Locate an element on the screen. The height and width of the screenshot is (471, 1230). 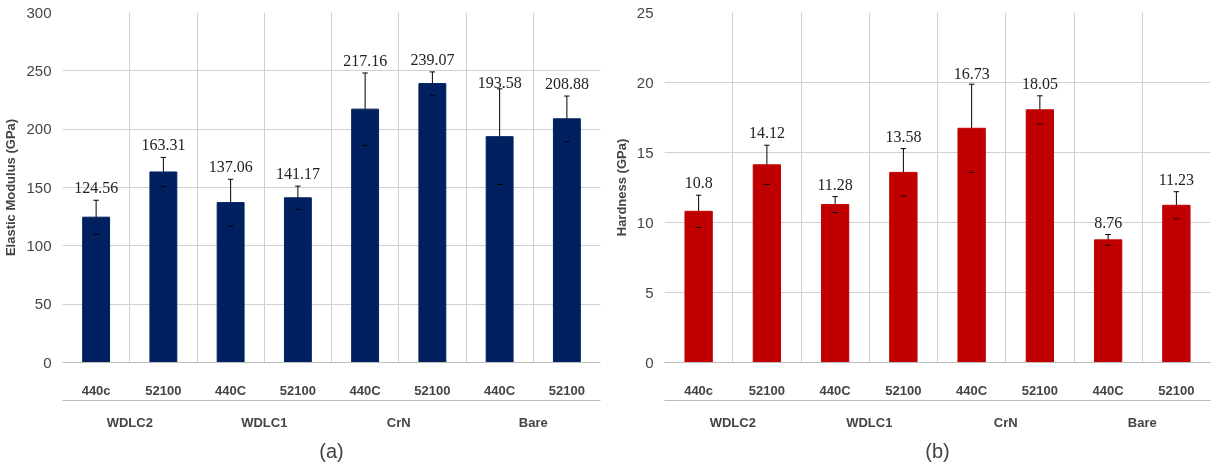
data-label: 124.56 is located at coordinates (96, 188).